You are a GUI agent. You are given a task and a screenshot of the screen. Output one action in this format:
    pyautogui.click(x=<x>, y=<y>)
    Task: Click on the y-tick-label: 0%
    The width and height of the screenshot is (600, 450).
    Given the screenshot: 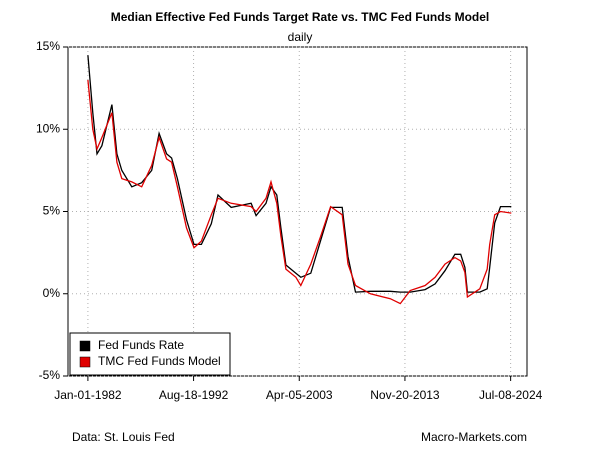 What is the action you would take?
    pyautogui.click(x=52, y=293)
    